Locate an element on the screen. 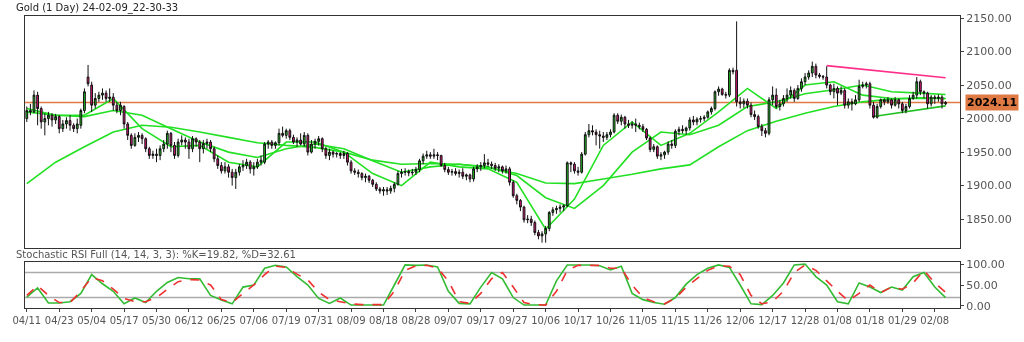 Image resolution: width=1024 pixels, height=342 pixels. y-tick-label: 2000.00 is located at coordinates (989, 119).